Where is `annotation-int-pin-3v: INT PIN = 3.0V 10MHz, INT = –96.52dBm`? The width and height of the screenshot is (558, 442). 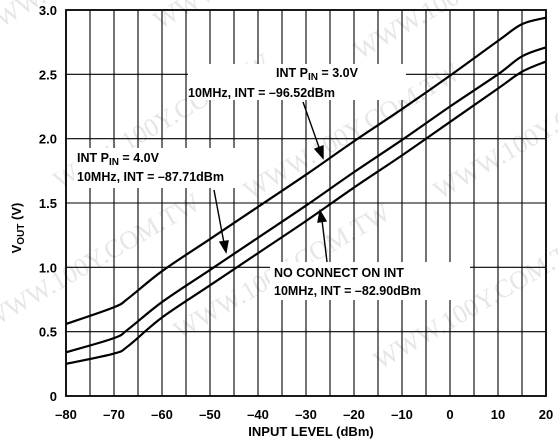 annotation-int-pin-3v: INT PIN = 3.0V 10MHz, INT = –96.52dBm is located at coordinates (297, 82).